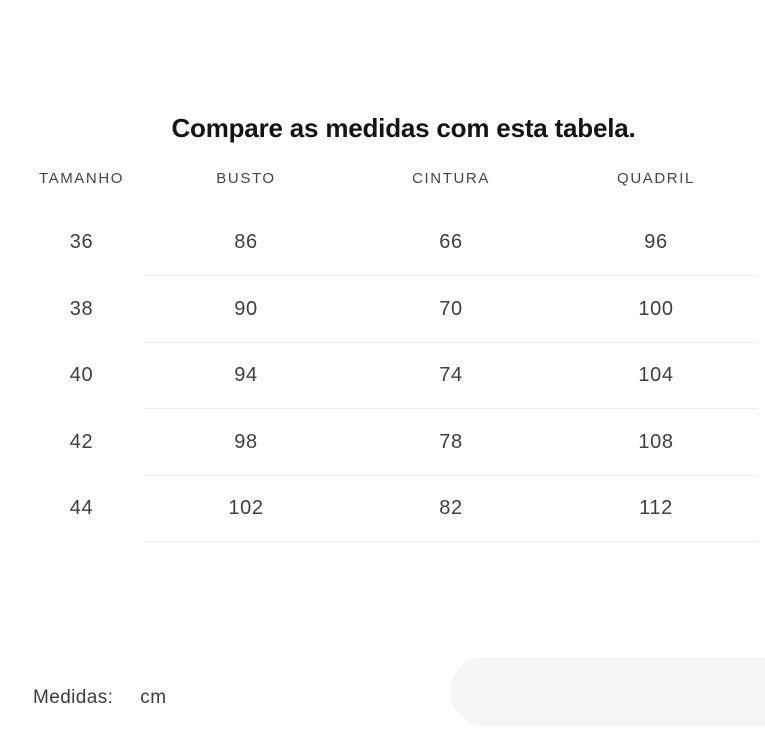 This screenshot has height=745, width=765. What do you see at coordinates (379, 243) in the screenshot?
I see `table-row: 36 86 66 96` at bounding box center [379, 243].